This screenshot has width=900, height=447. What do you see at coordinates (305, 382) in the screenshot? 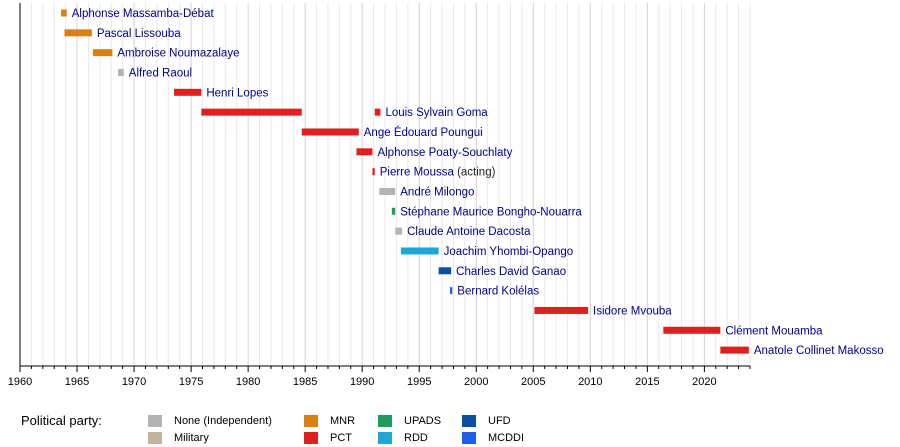
I see `x-tick-label: 1985` at bounding box center [305, 382].